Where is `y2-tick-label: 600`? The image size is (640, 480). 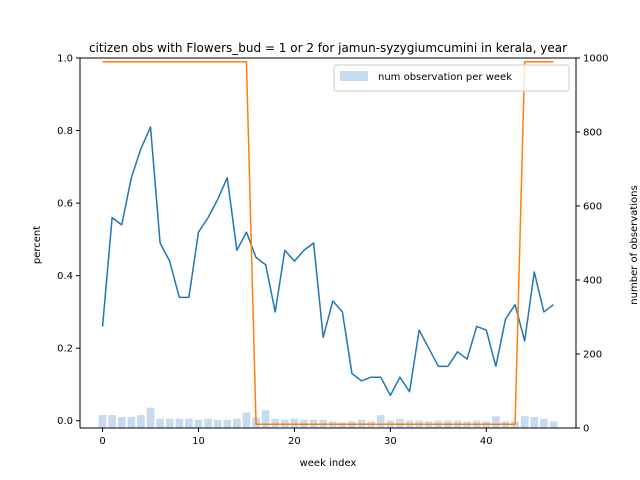 y2-tick-label: 600 is located at coordinates (592, 207).